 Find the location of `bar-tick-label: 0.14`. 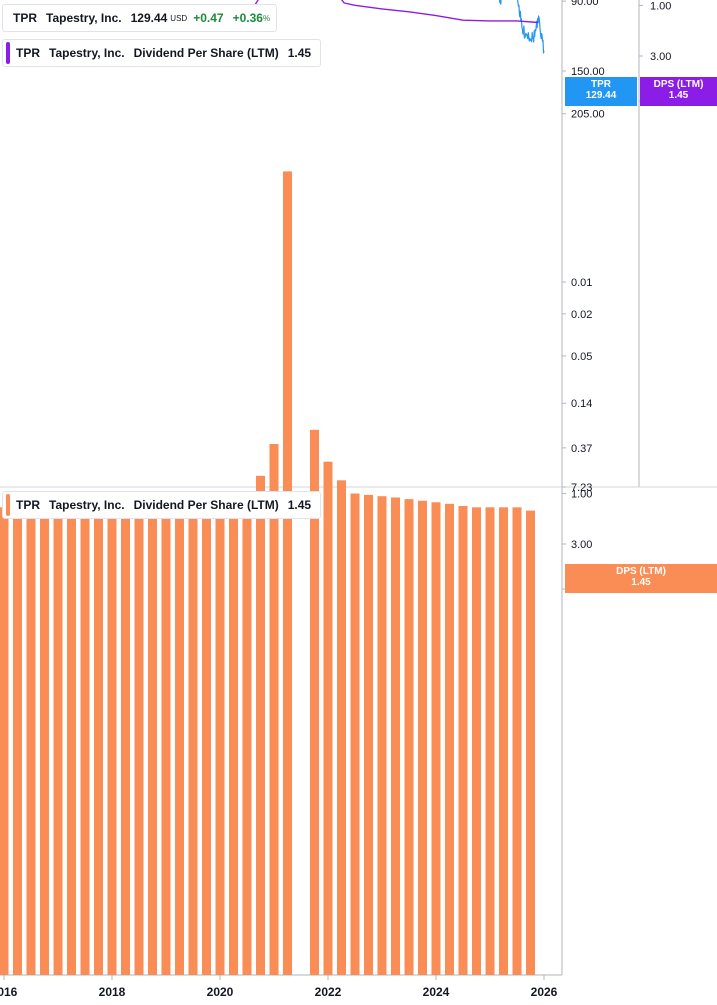

bar-tick-label: 0.14 is located at coordinates (581, 404).